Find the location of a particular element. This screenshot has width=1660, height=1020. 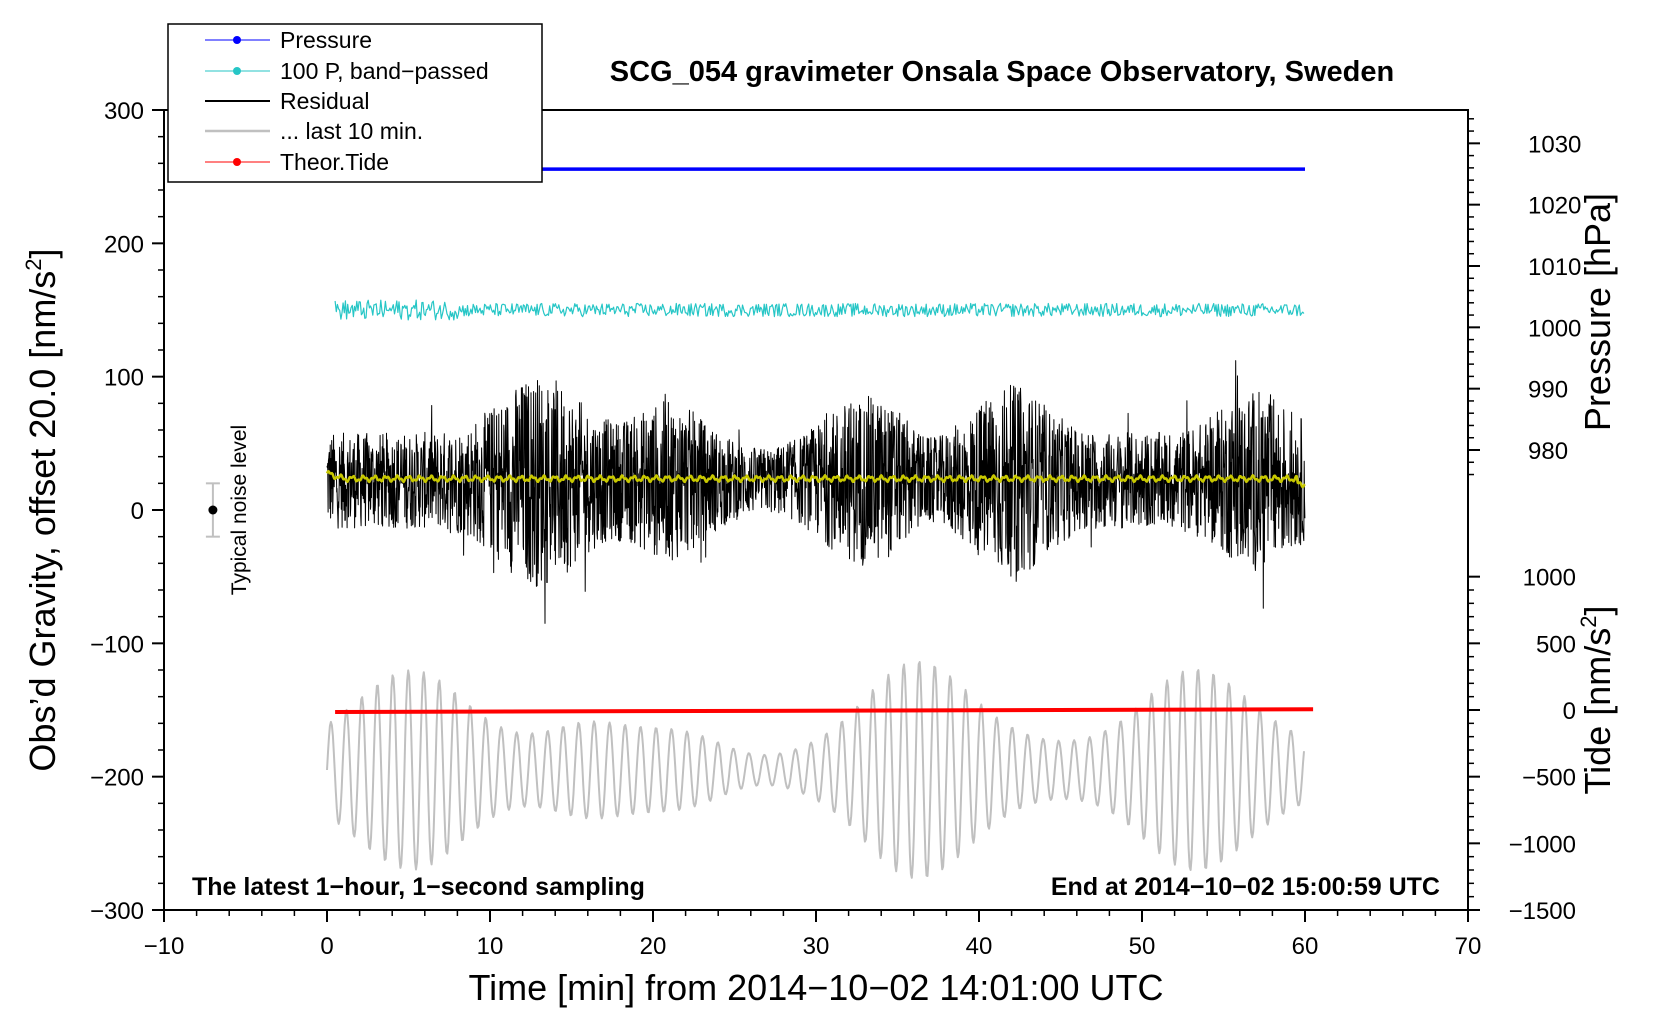

svg-text: Theor.Tide is located at coordinates (334, 162).